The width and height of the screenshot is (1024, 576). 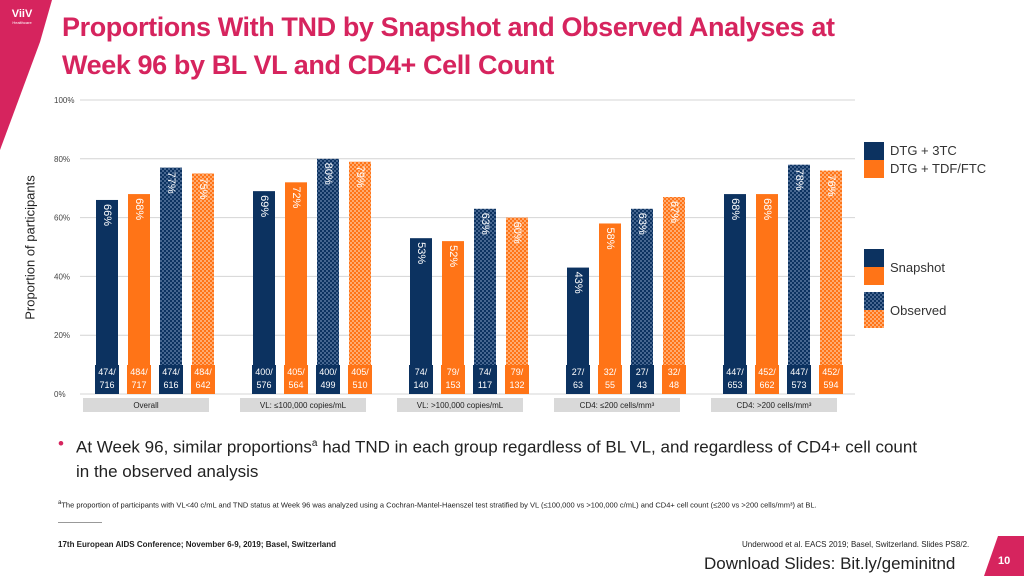 I want to click on y-axis-label: Proportion of participants, so click(x=30, y=250).